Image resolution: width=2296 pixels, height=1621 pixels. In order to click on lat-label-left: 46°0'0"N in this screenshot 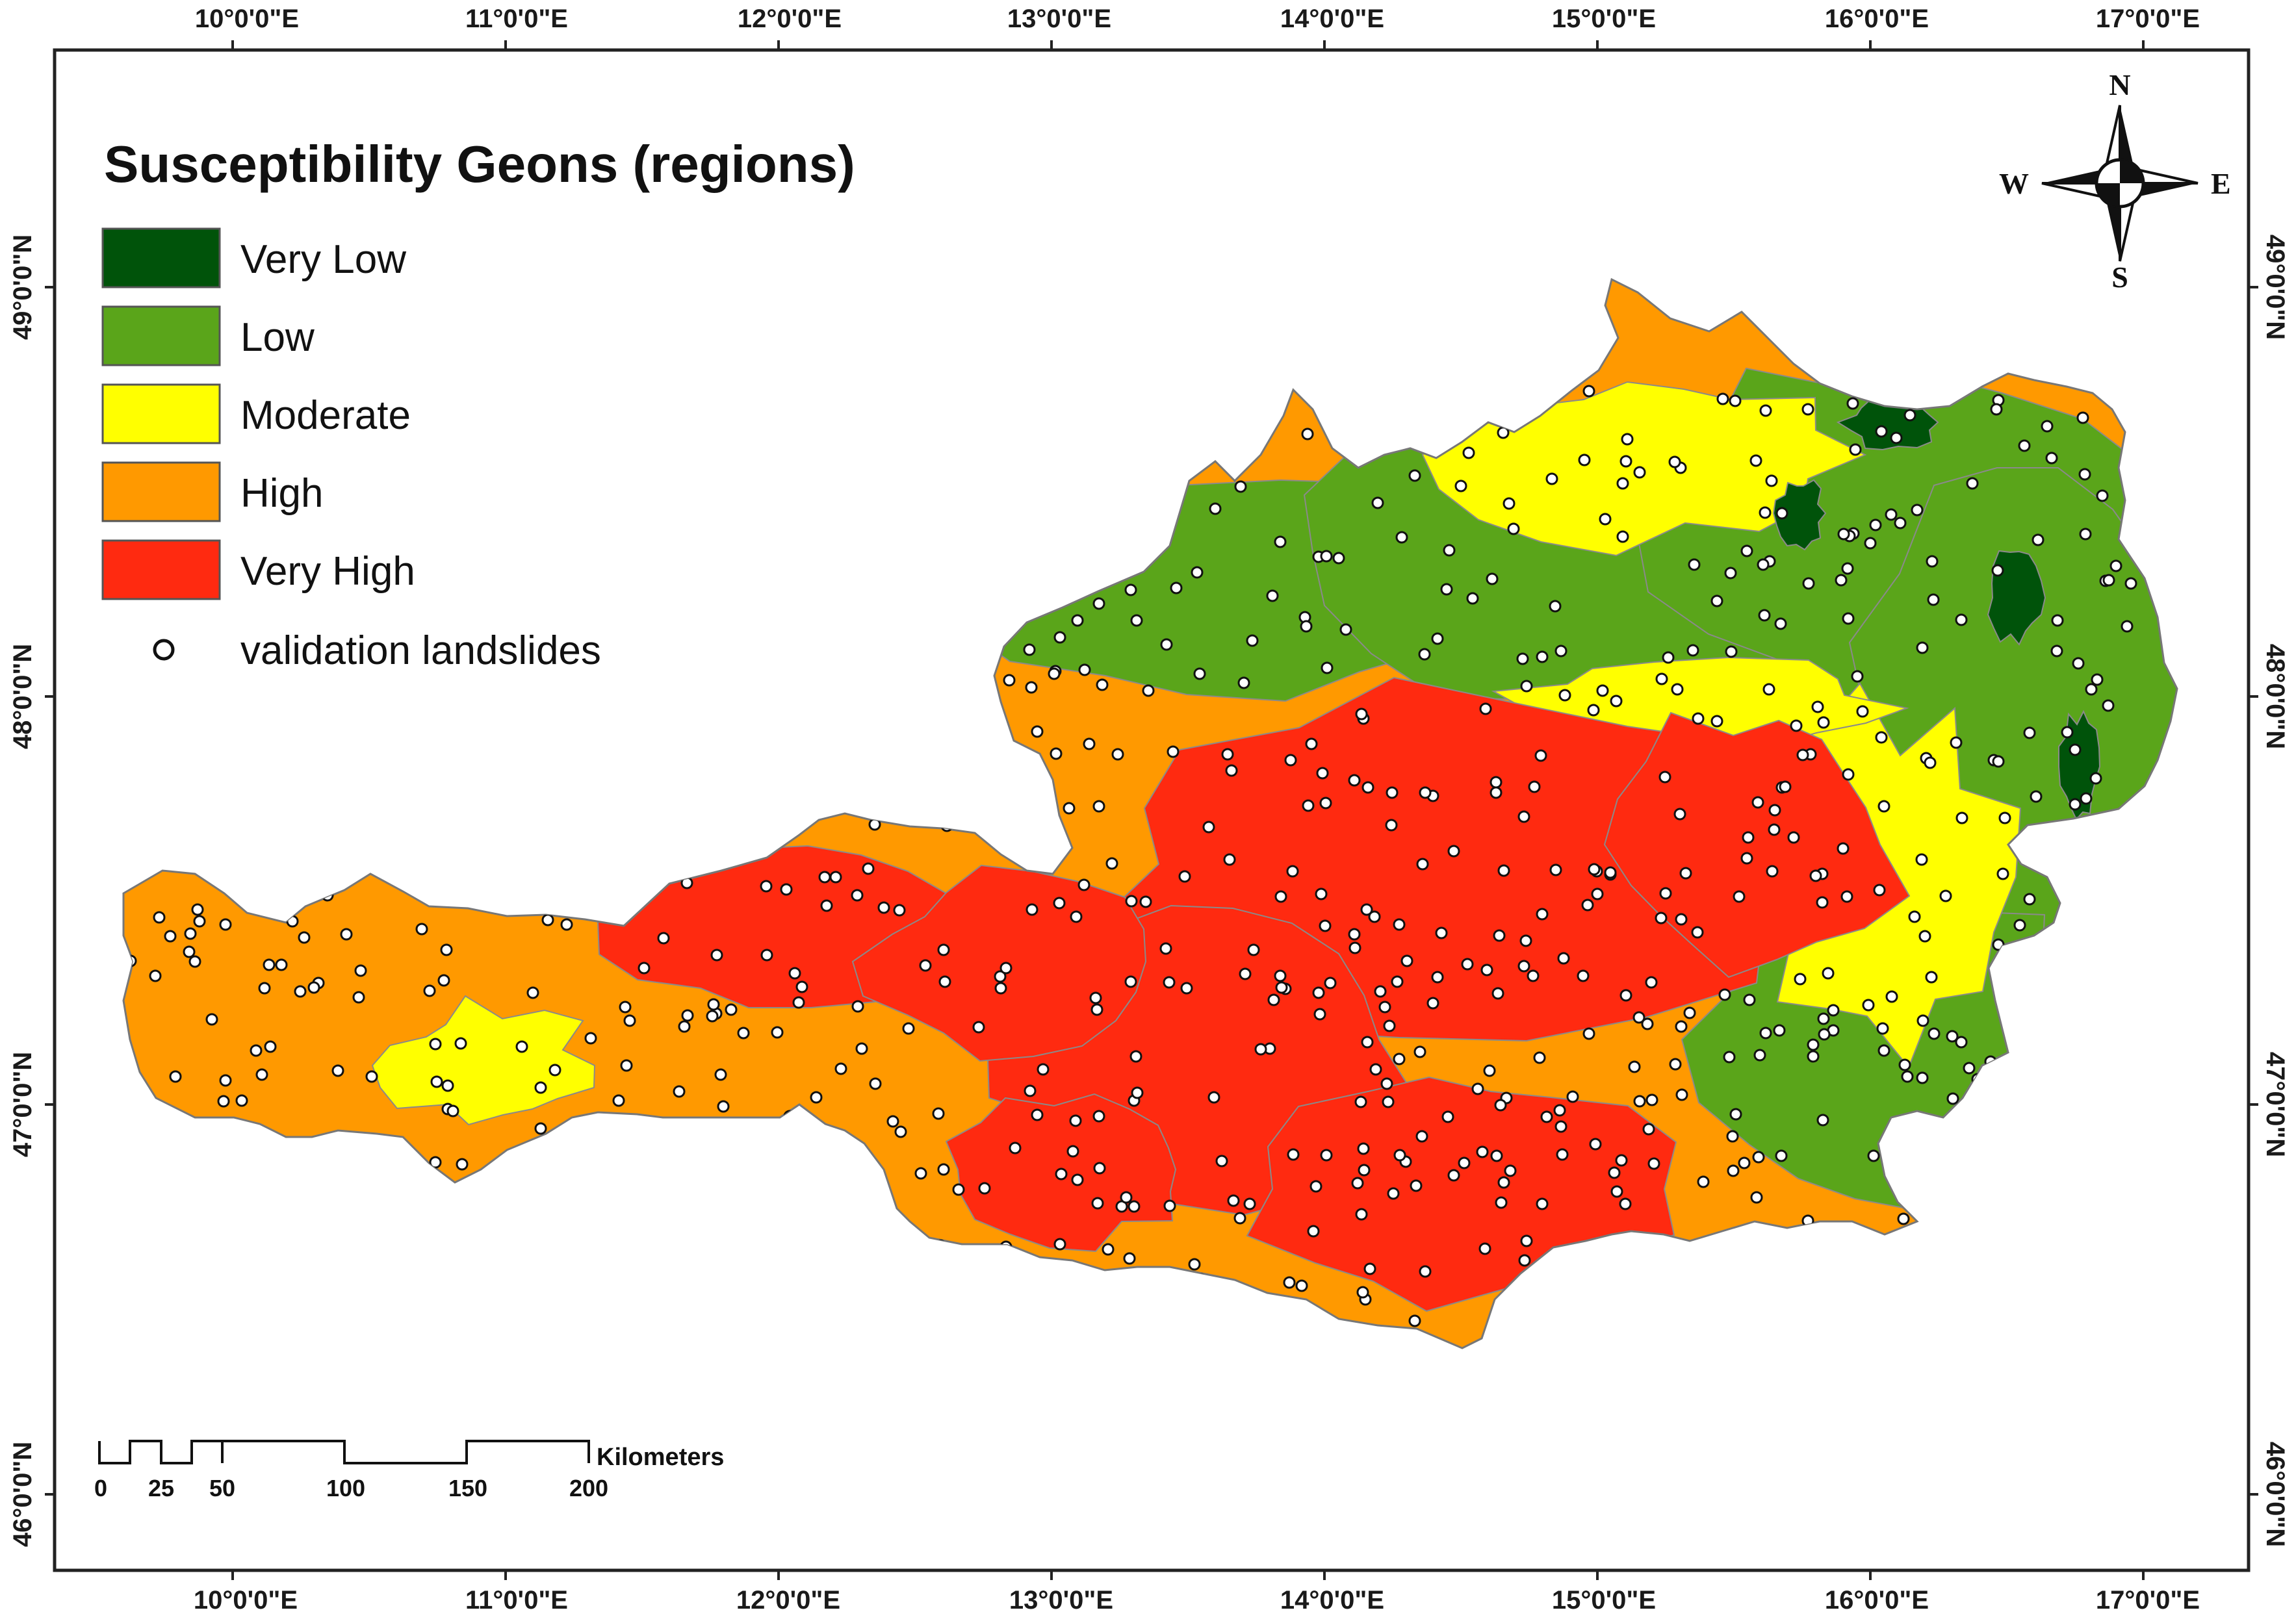, I will do `click(22, 1494)`.